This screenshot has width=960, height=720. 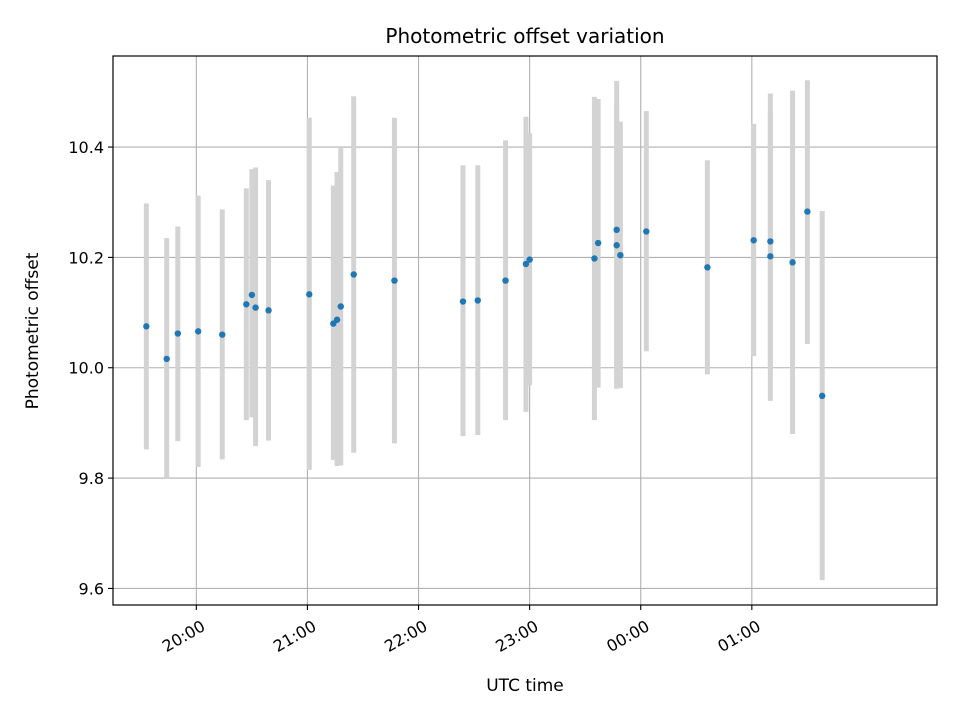 What do you see at coordinates (91, 478) in the screenshot?
I see `y-tick-label: 9.8` at bounding box center [91, 478].